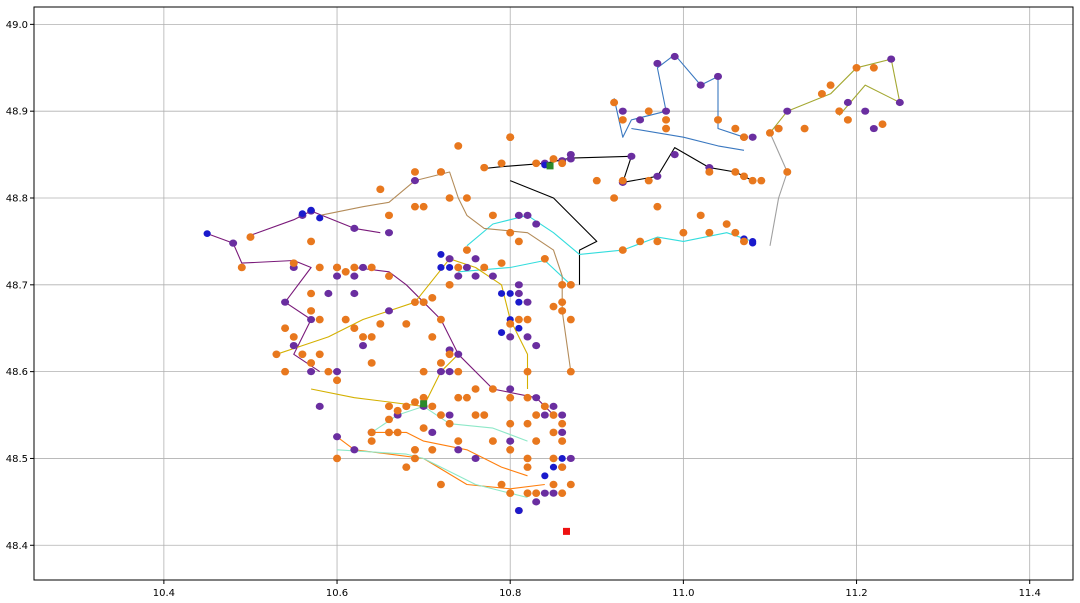 This screenshot has width=1080, height=603. Describe the element at coordinates (683, 593) in the screenshot. I see `x-tick-label: 11.0` at that location.